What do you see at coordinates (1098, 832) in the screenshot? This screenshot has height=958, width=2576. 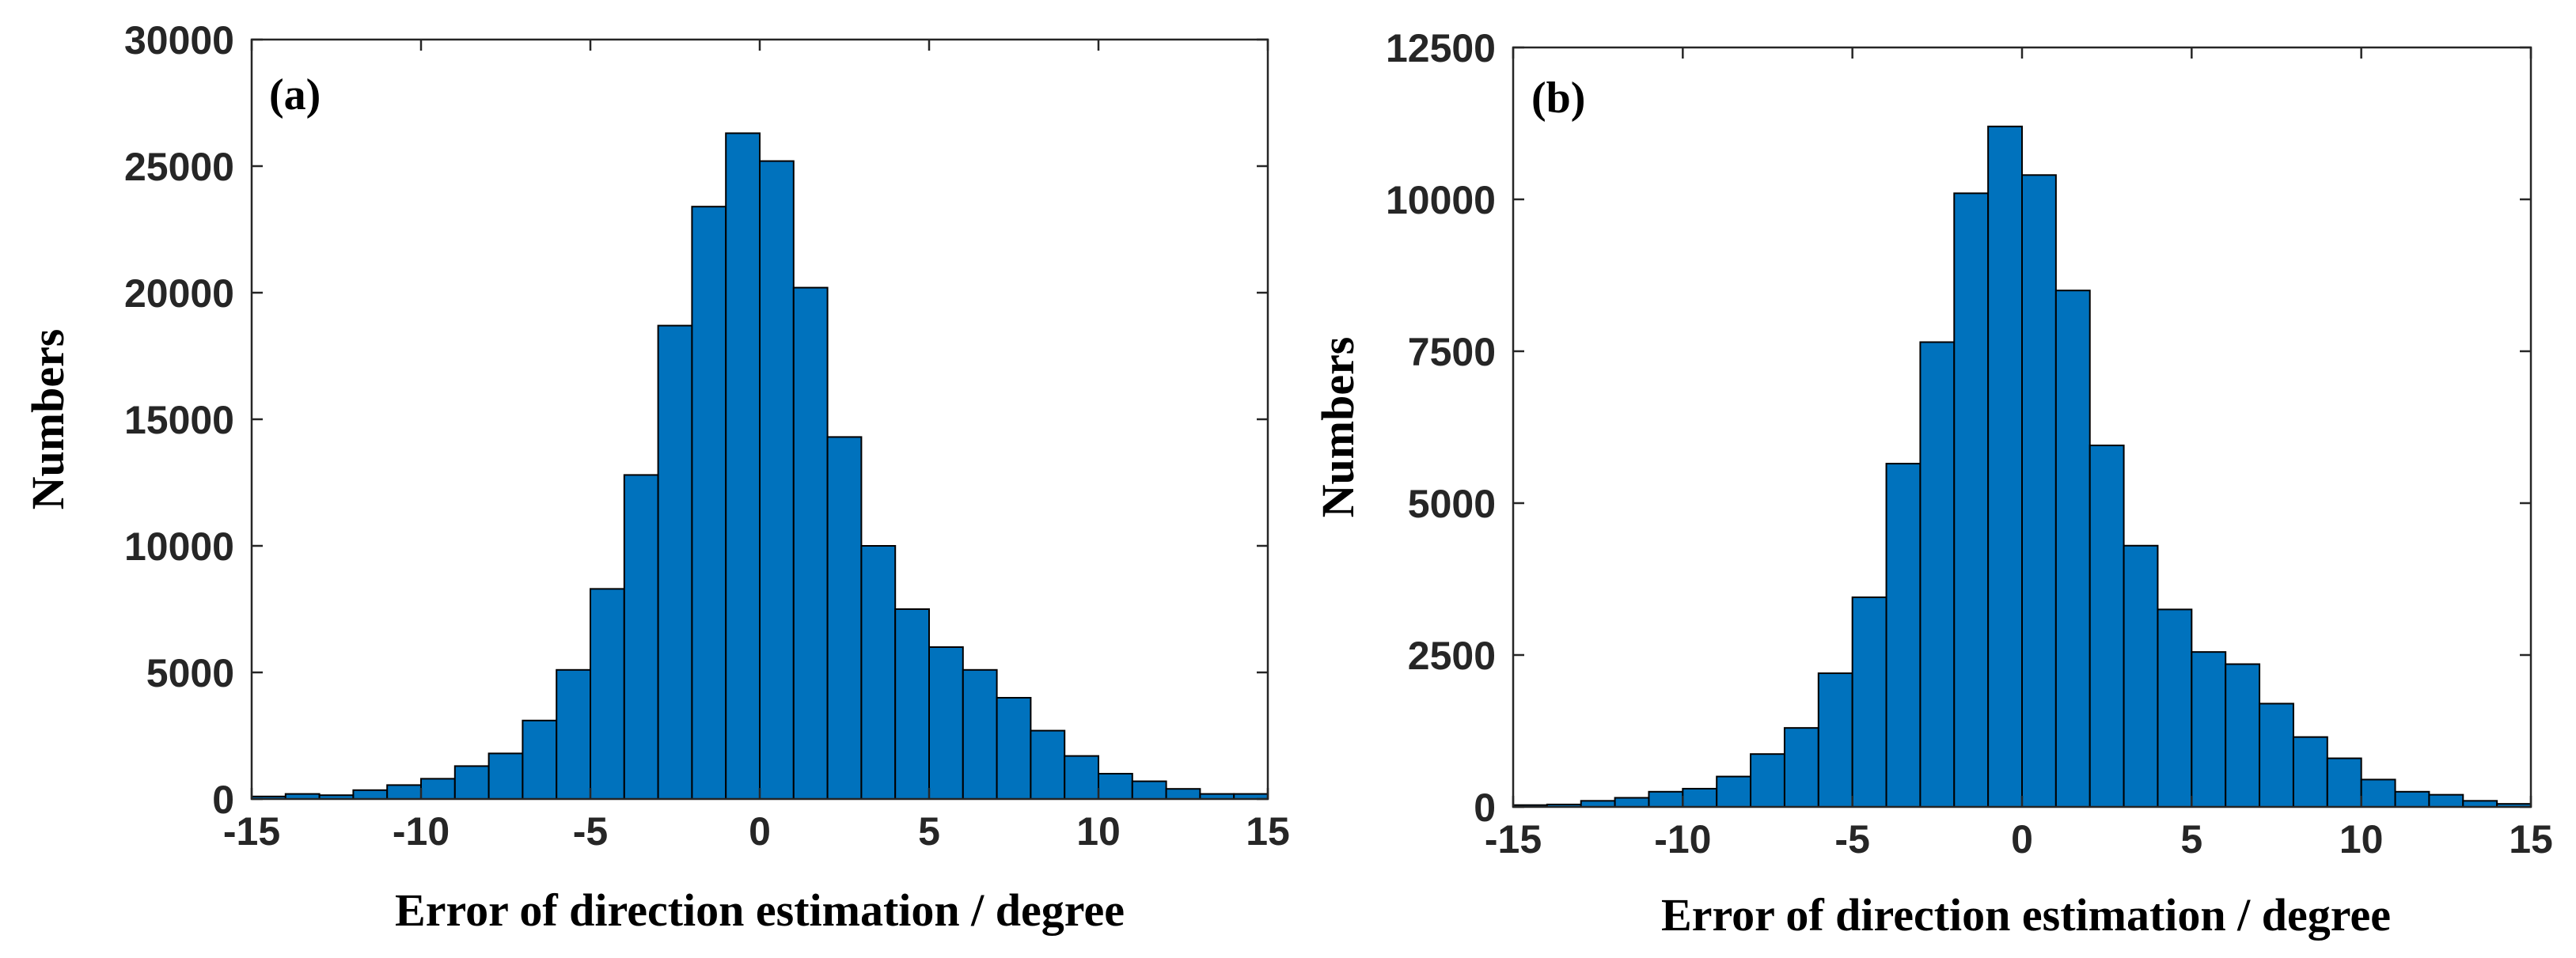 I see `x-tick-label-a: 10` at bounding box center [1098, 832].